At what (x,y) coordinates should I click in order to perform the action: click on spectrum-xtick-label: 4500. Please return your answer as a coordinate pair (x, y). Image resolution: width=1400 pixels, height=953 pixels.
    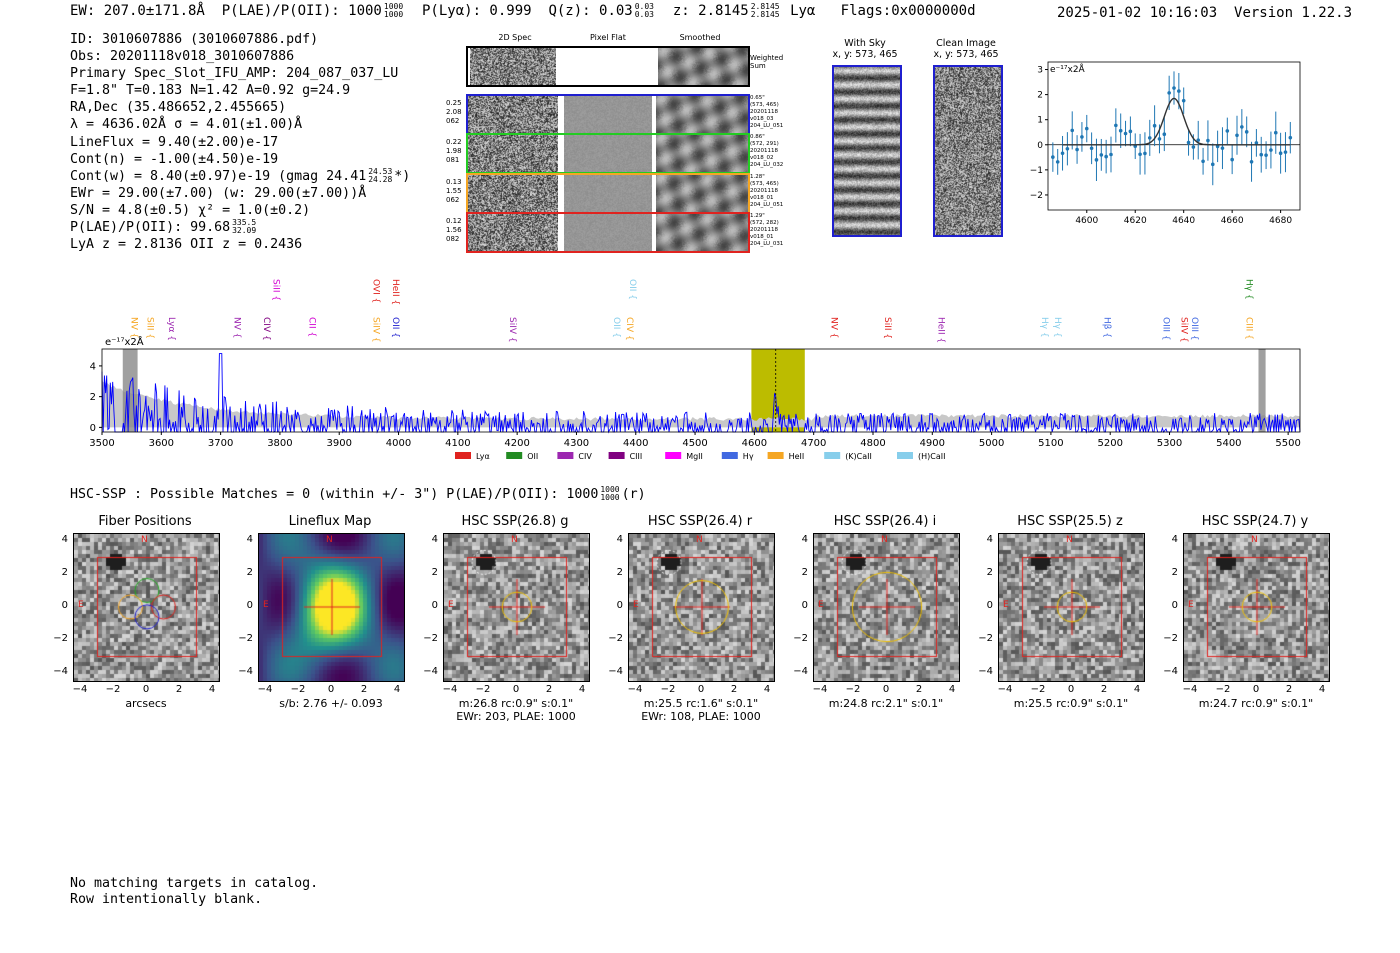
    Looking at the image, I should click on (694, 443).